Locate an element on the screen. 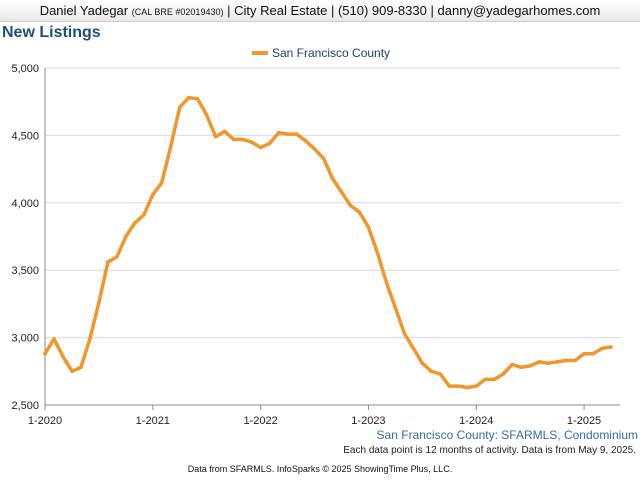 Image resolution: width=640 pixels, height=480 pixels. x-tick-label: 1-2020 is located at coordinates (45, 421).